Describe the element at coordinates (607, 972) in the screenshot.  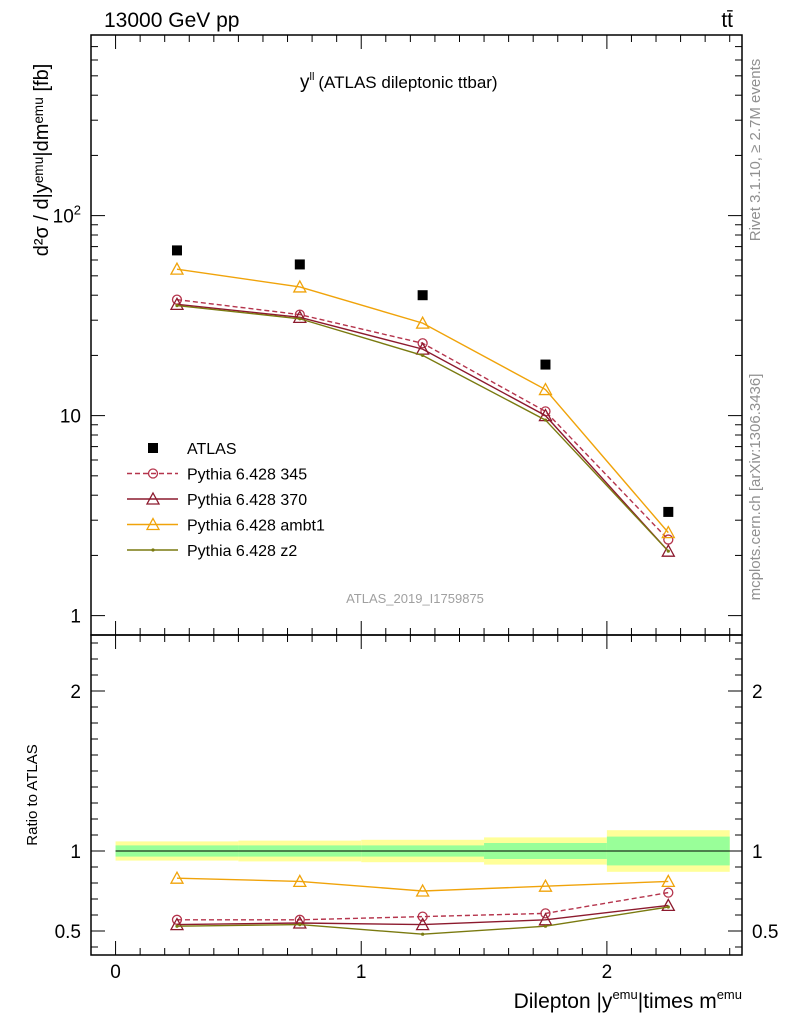
I see `x-tick-label: 2` at that location.